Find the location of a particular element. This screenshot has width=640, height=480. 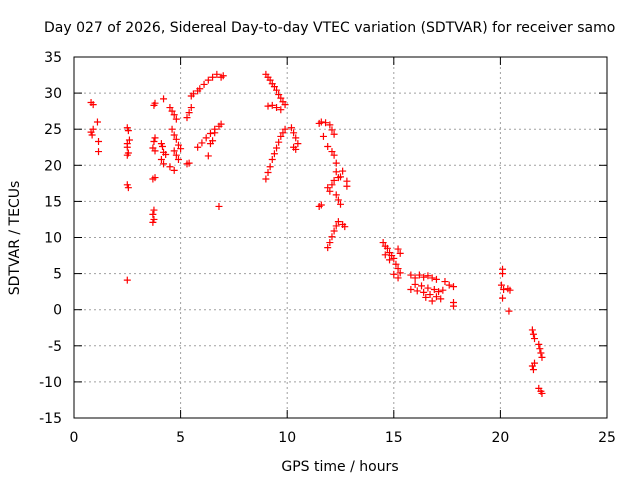

x-tick-label: 5 is located at coordinates (180, 438).